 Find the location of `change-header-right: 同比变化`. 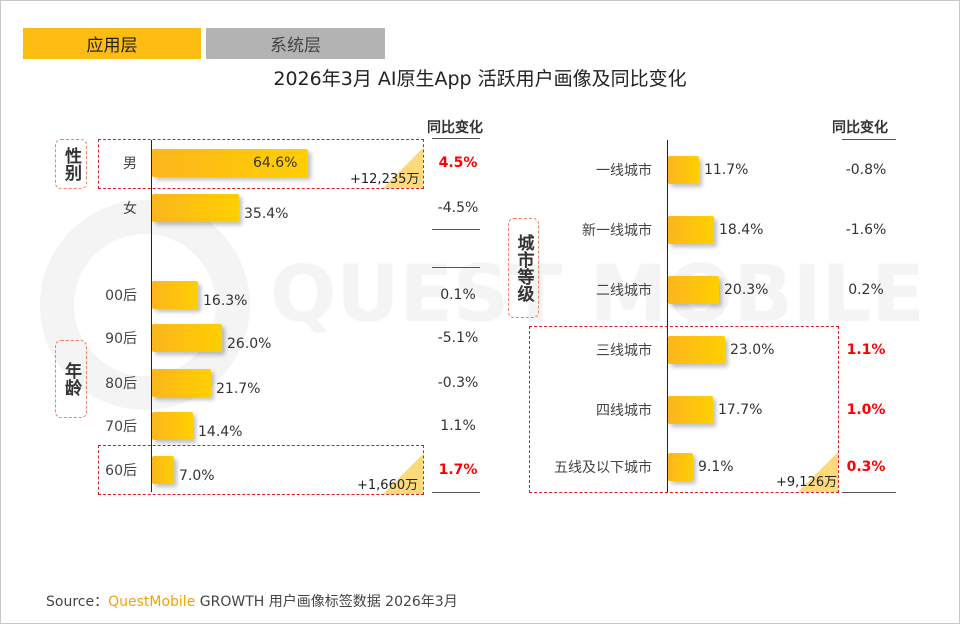

change-header-right: 同比变化 is located at coordinates (860, 128).